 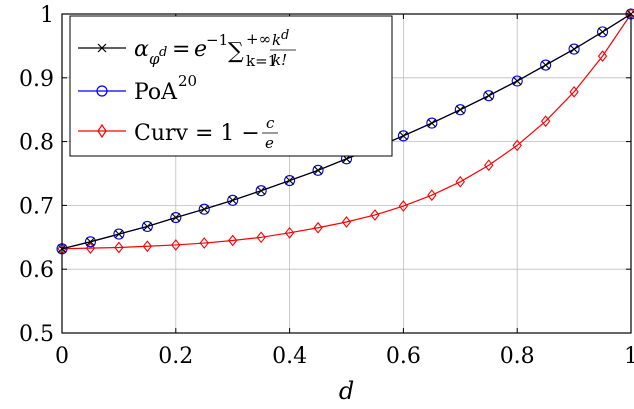 What do you see at coordinates (36, 143) in the screenshot?
I see `y-tick-label: 0.8` at bounding box center [36, 143].